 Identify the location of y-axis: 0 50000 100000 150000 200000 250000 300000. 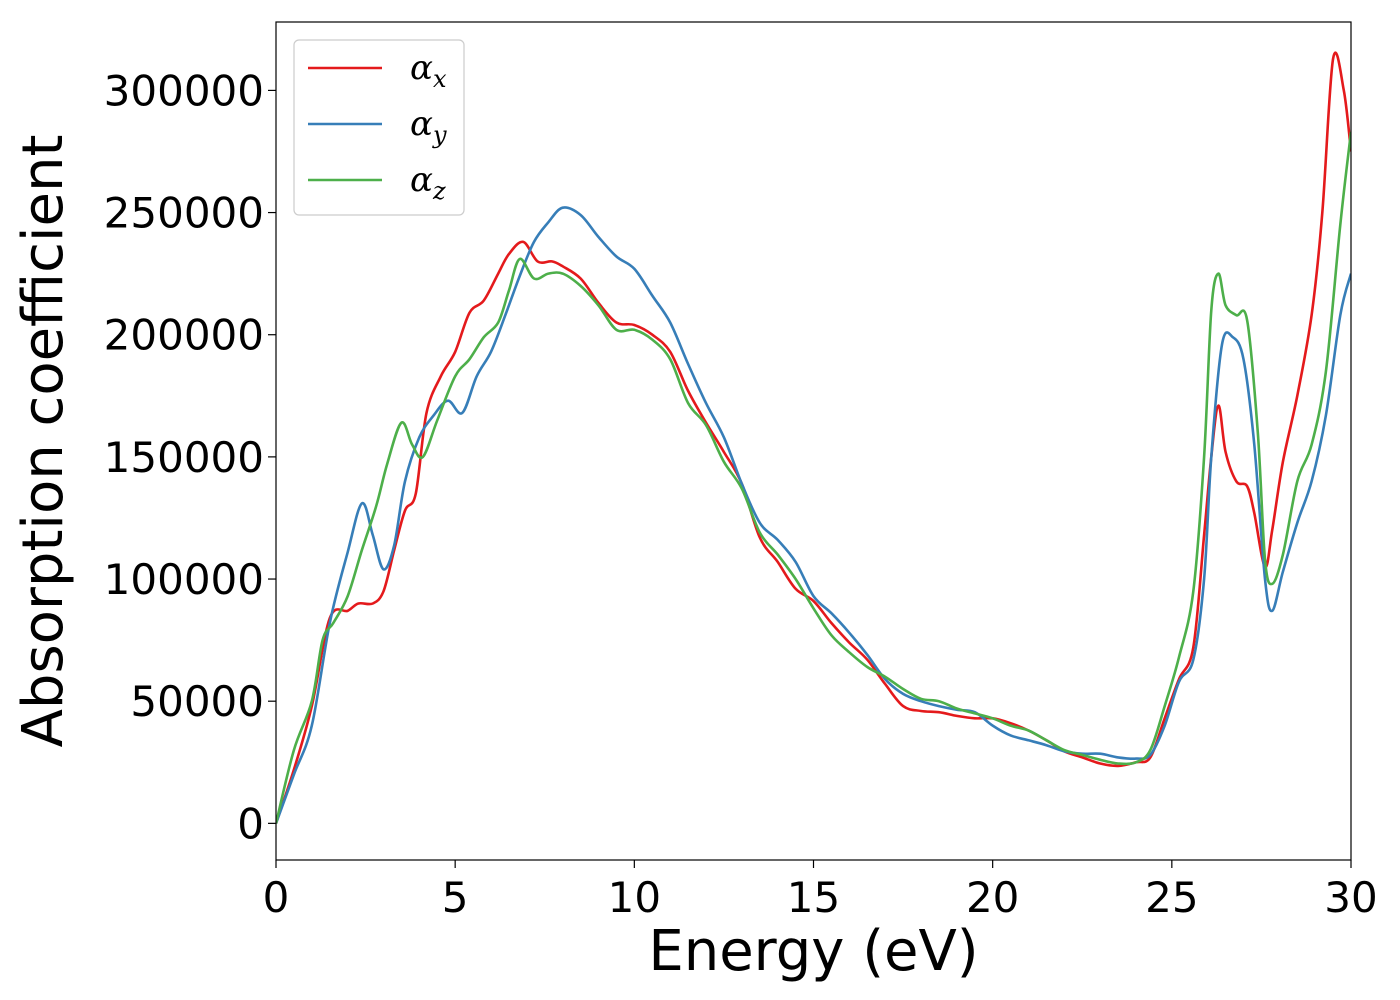
(190, 457).